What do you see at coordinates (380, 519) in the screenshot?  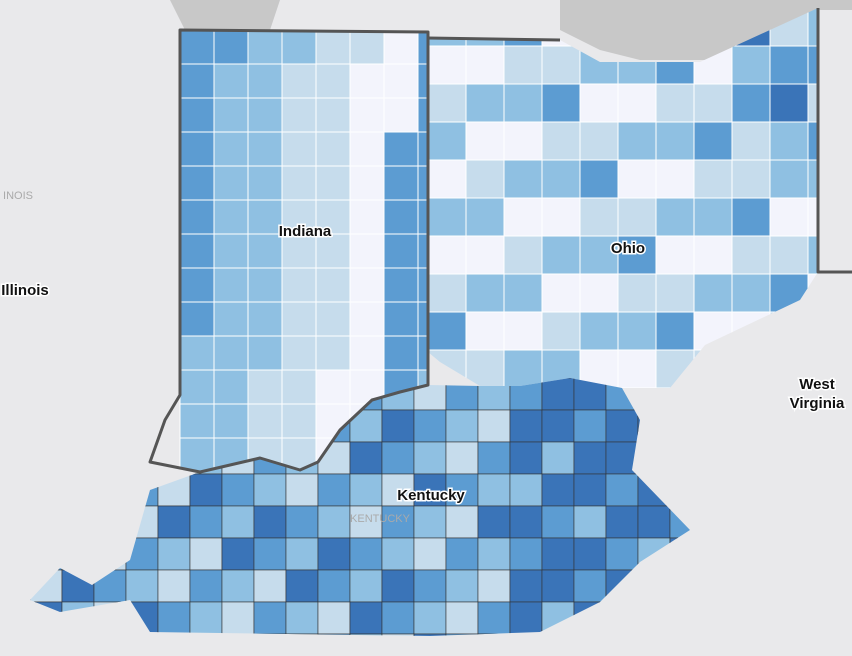 I see `faint-label: KENTUCKY` at bounding box center [380, 519].